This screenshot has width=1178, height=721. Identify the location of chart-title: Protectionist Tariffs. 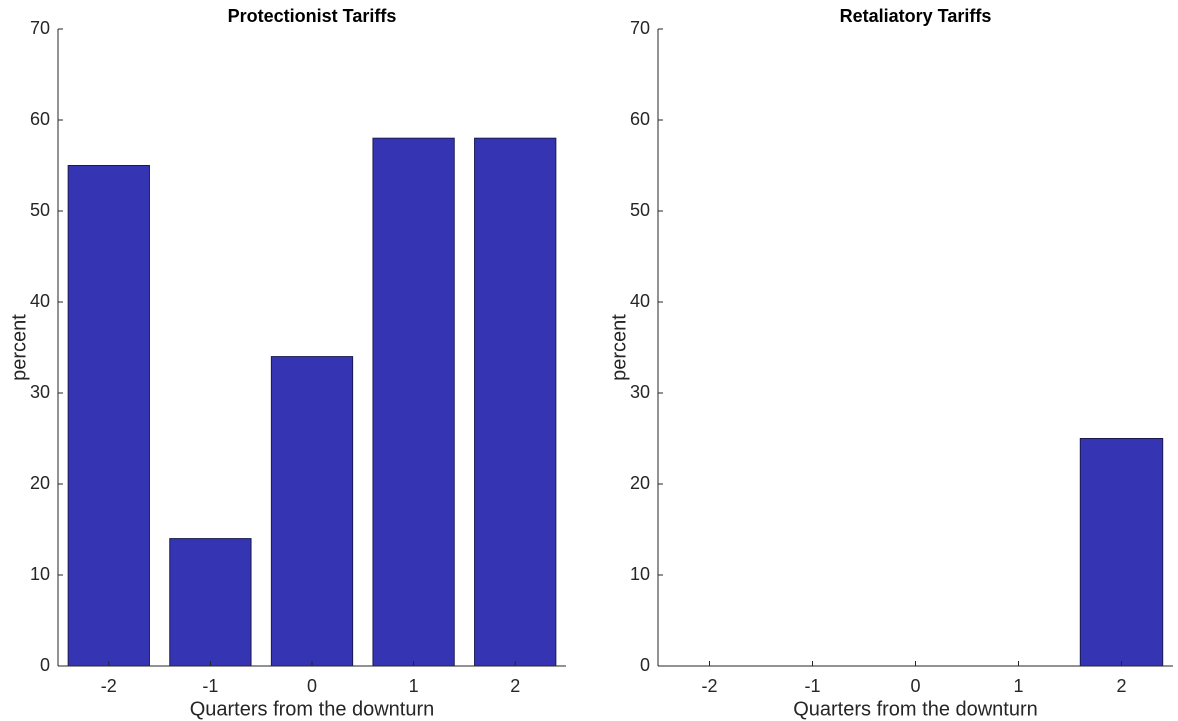
(312, 16).